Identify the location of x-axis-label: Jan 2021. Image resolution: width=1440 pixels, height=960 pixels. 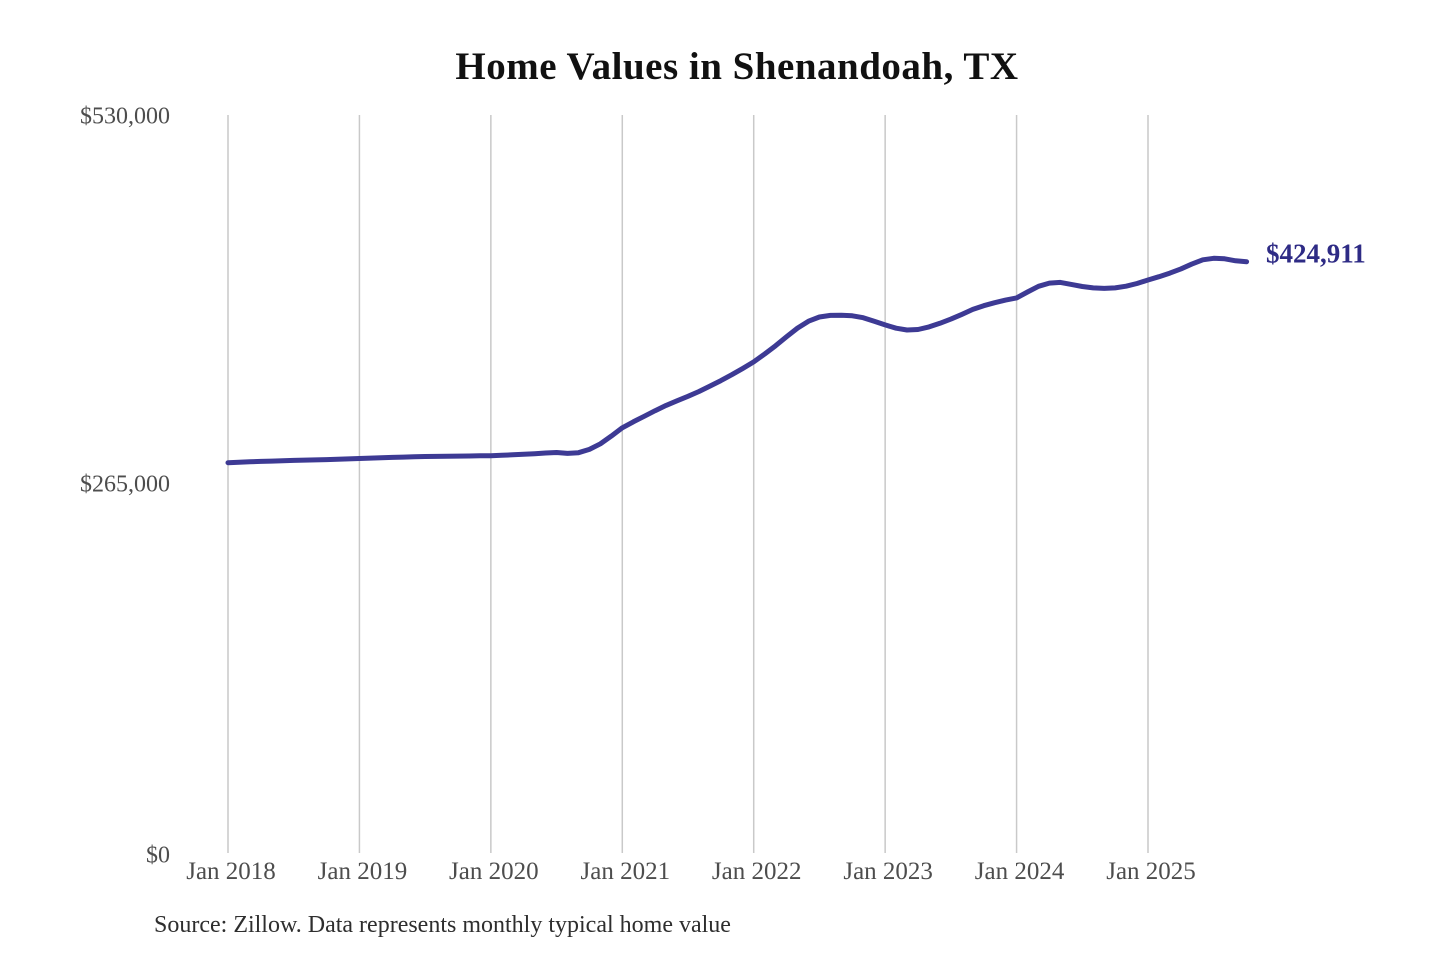
(625, 871).